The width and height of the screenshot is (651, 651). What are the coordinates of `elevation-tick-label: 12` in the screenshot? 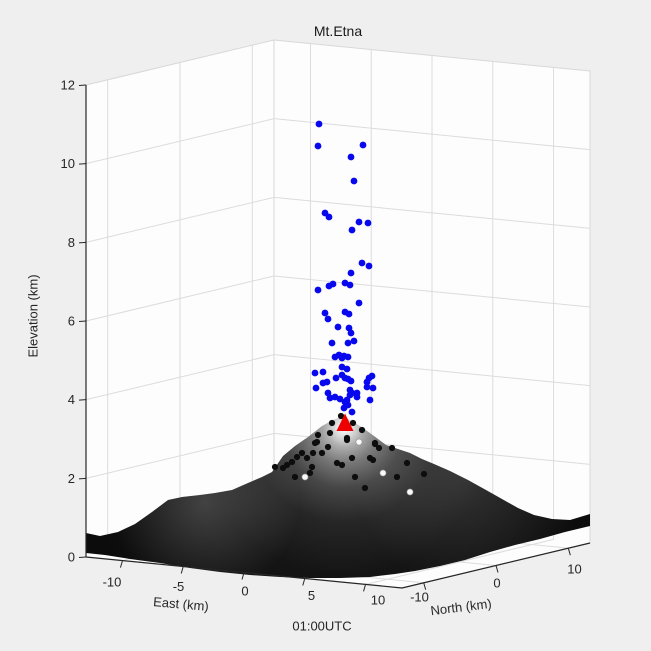 It's located at (68, 85).